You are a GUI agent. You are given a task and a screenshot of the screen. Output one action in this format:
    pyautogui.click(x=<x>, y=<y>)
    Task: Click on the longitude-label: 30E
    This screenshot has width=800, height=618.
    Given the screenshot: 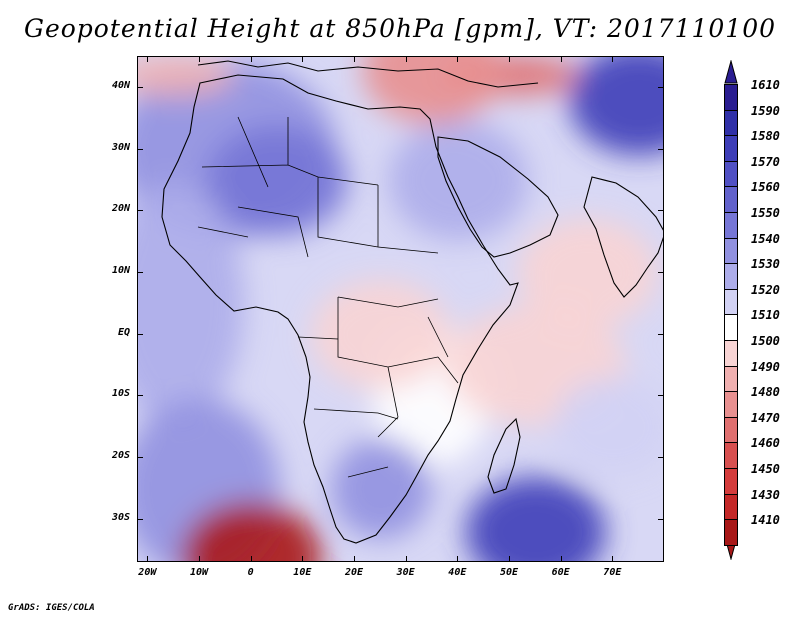 What is the action you would take?
    pyautogui.click(x=405, y=572)
    